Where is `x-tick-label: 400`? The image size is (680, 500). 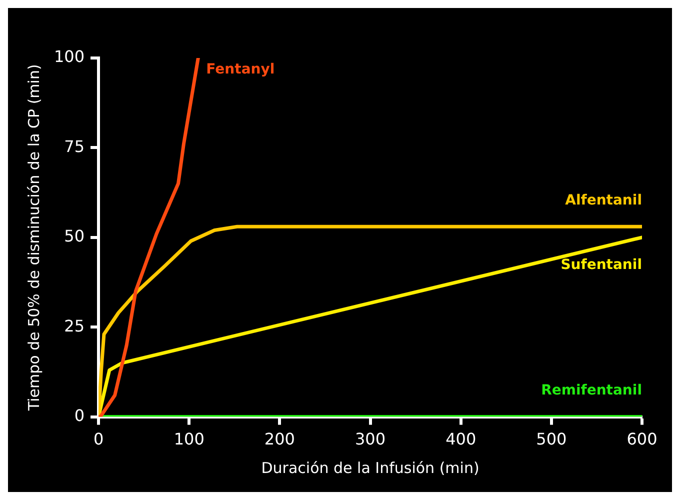
x-tick-label: 400 is located at coordinates (461, 439).